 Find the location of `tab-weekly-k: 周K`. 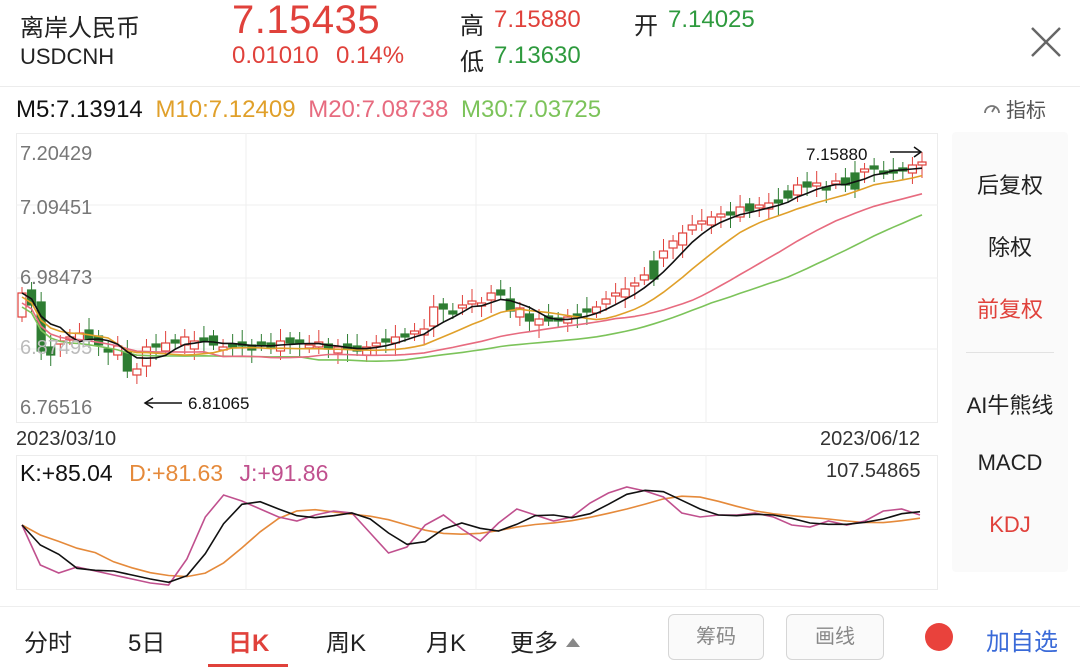

tab-weekly-k: 周K is located at coordinates (346, 643).